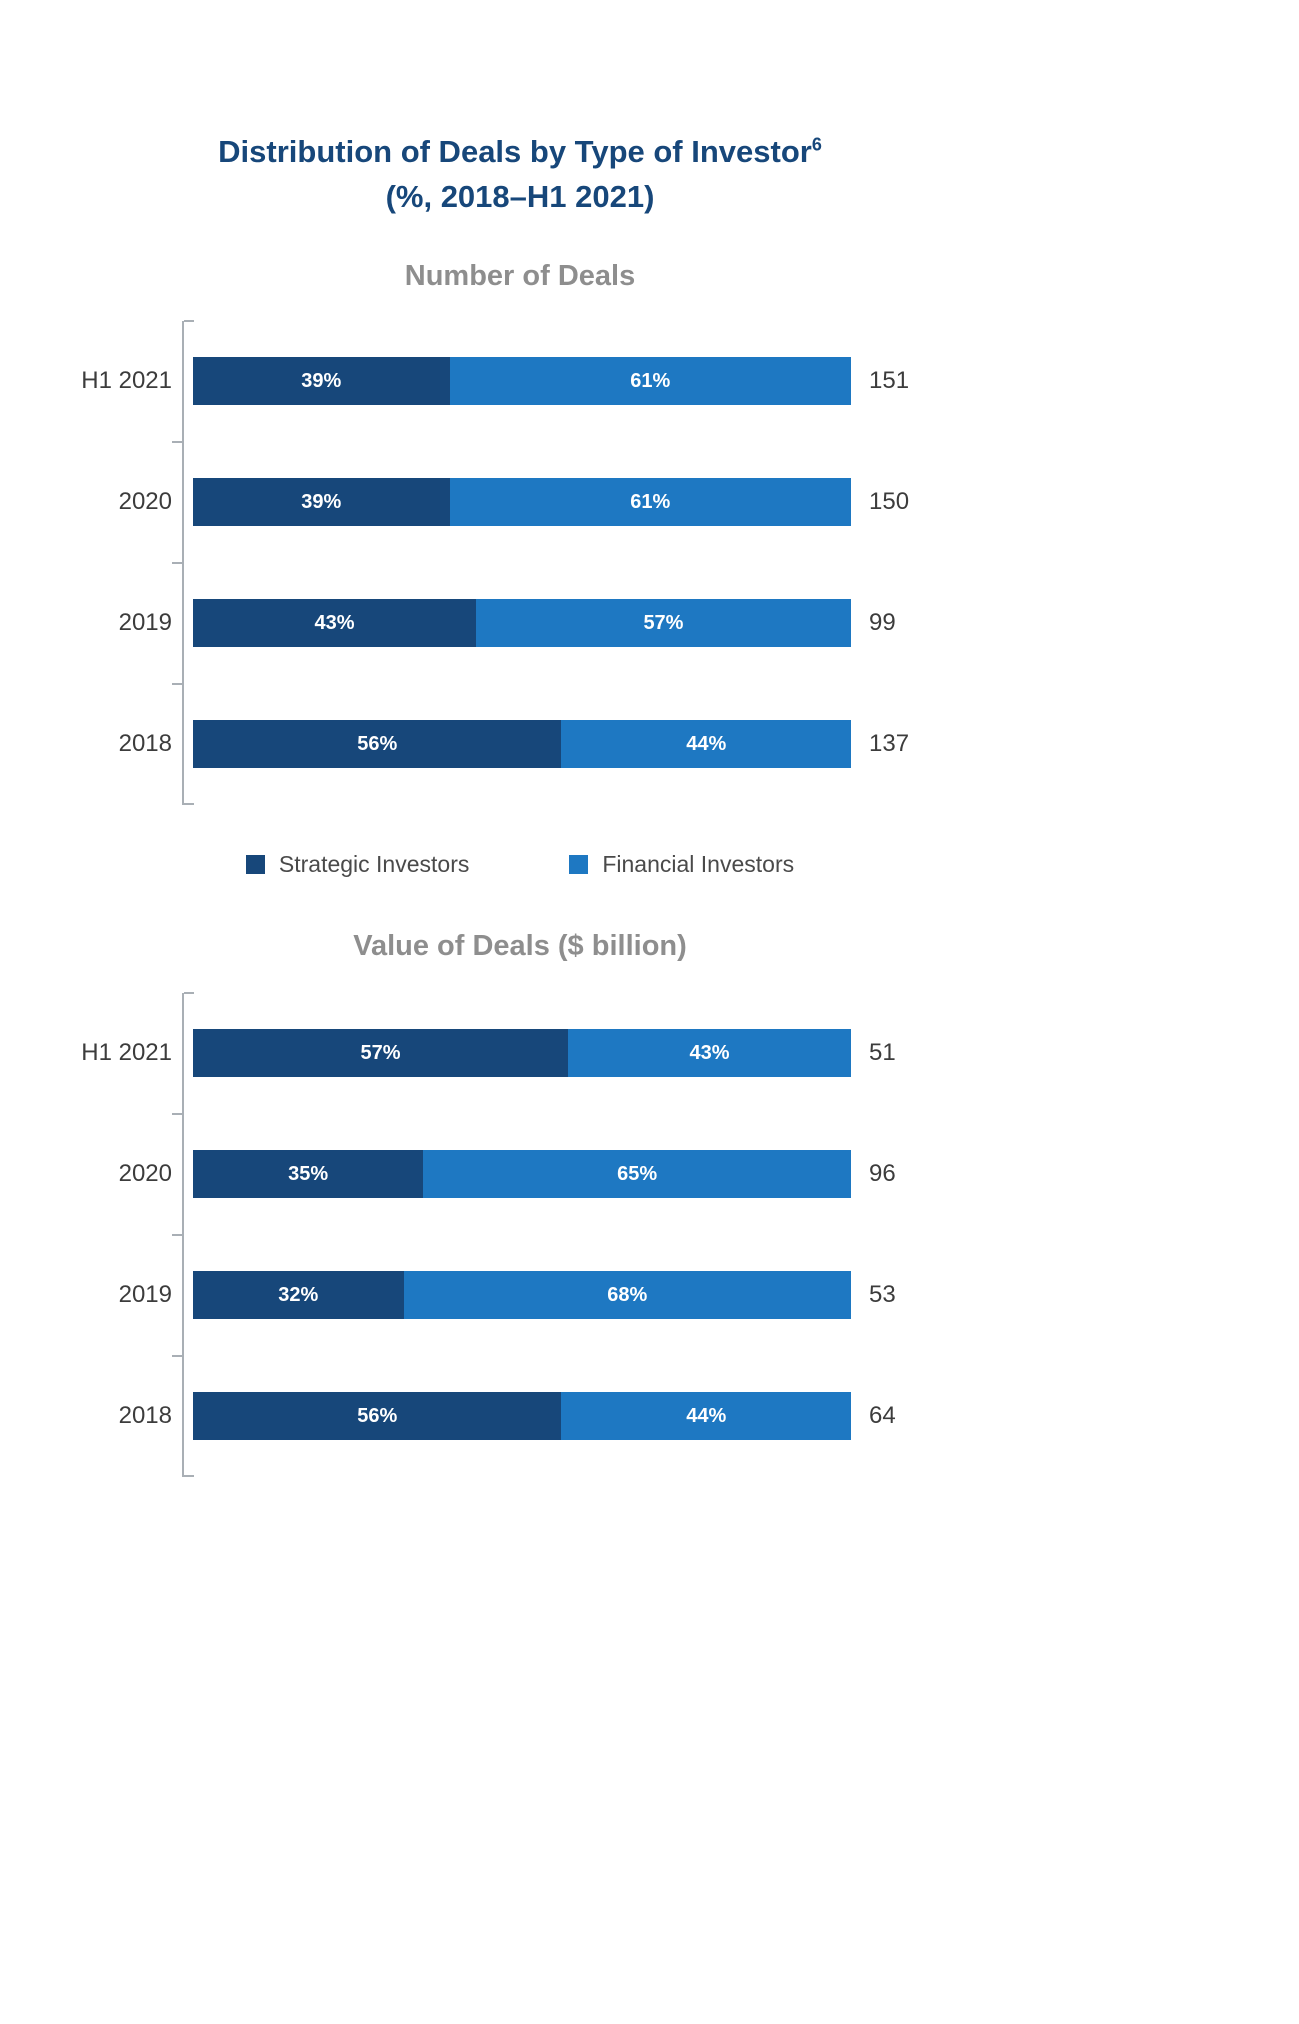  I want to click on figure-subtitle: (%, 2018–H1 2021), so click(520, 196).